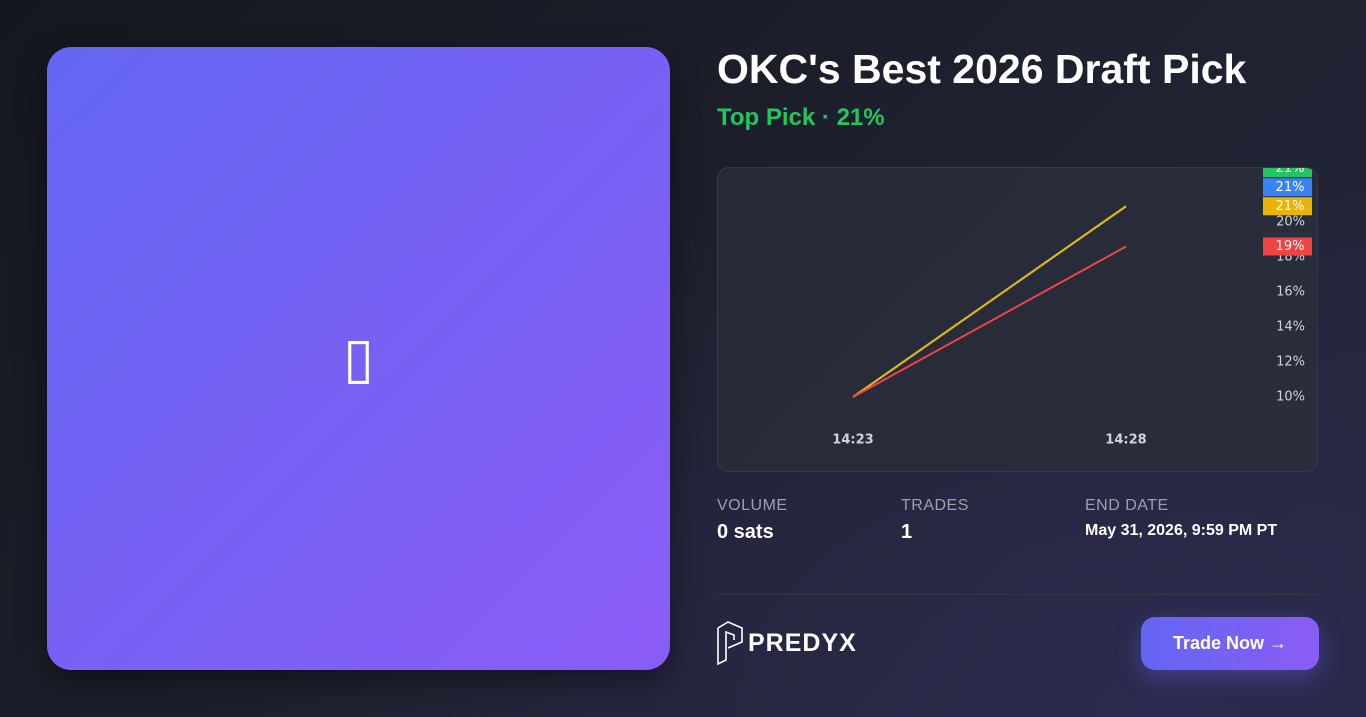 This screenshot has height=717, width=1366. What do you see at coordinates (1230, 643) in the screenshot?
I see `trade-button: Trade Now →` at bounding box center [1230, 643].